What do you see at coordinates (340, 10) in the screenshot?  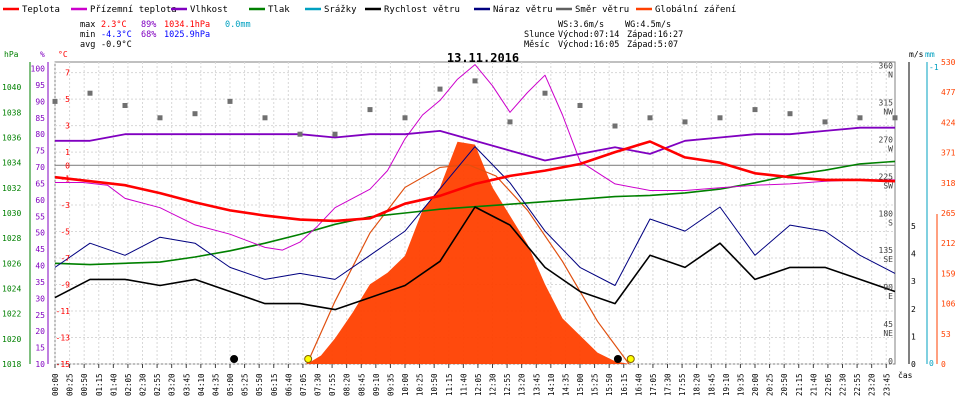 I see `legend-label: Srážky` at bounding box center [340, 10].